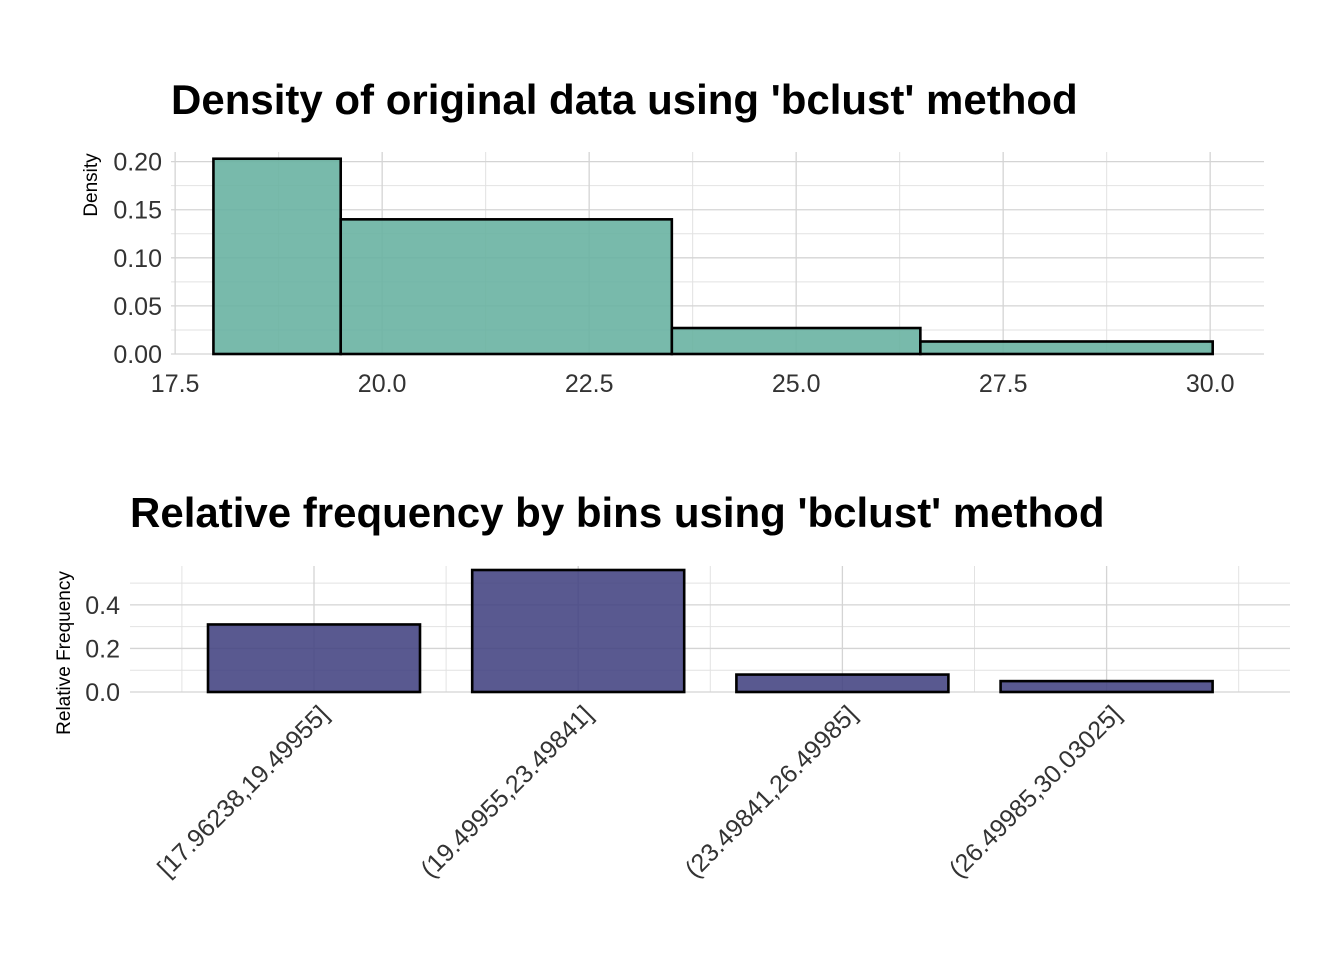 This screenshot has height=960, width=1344. I want to click on relative-frequency-x-tick-label: (23.49841,26.49985], so click(771, 791).